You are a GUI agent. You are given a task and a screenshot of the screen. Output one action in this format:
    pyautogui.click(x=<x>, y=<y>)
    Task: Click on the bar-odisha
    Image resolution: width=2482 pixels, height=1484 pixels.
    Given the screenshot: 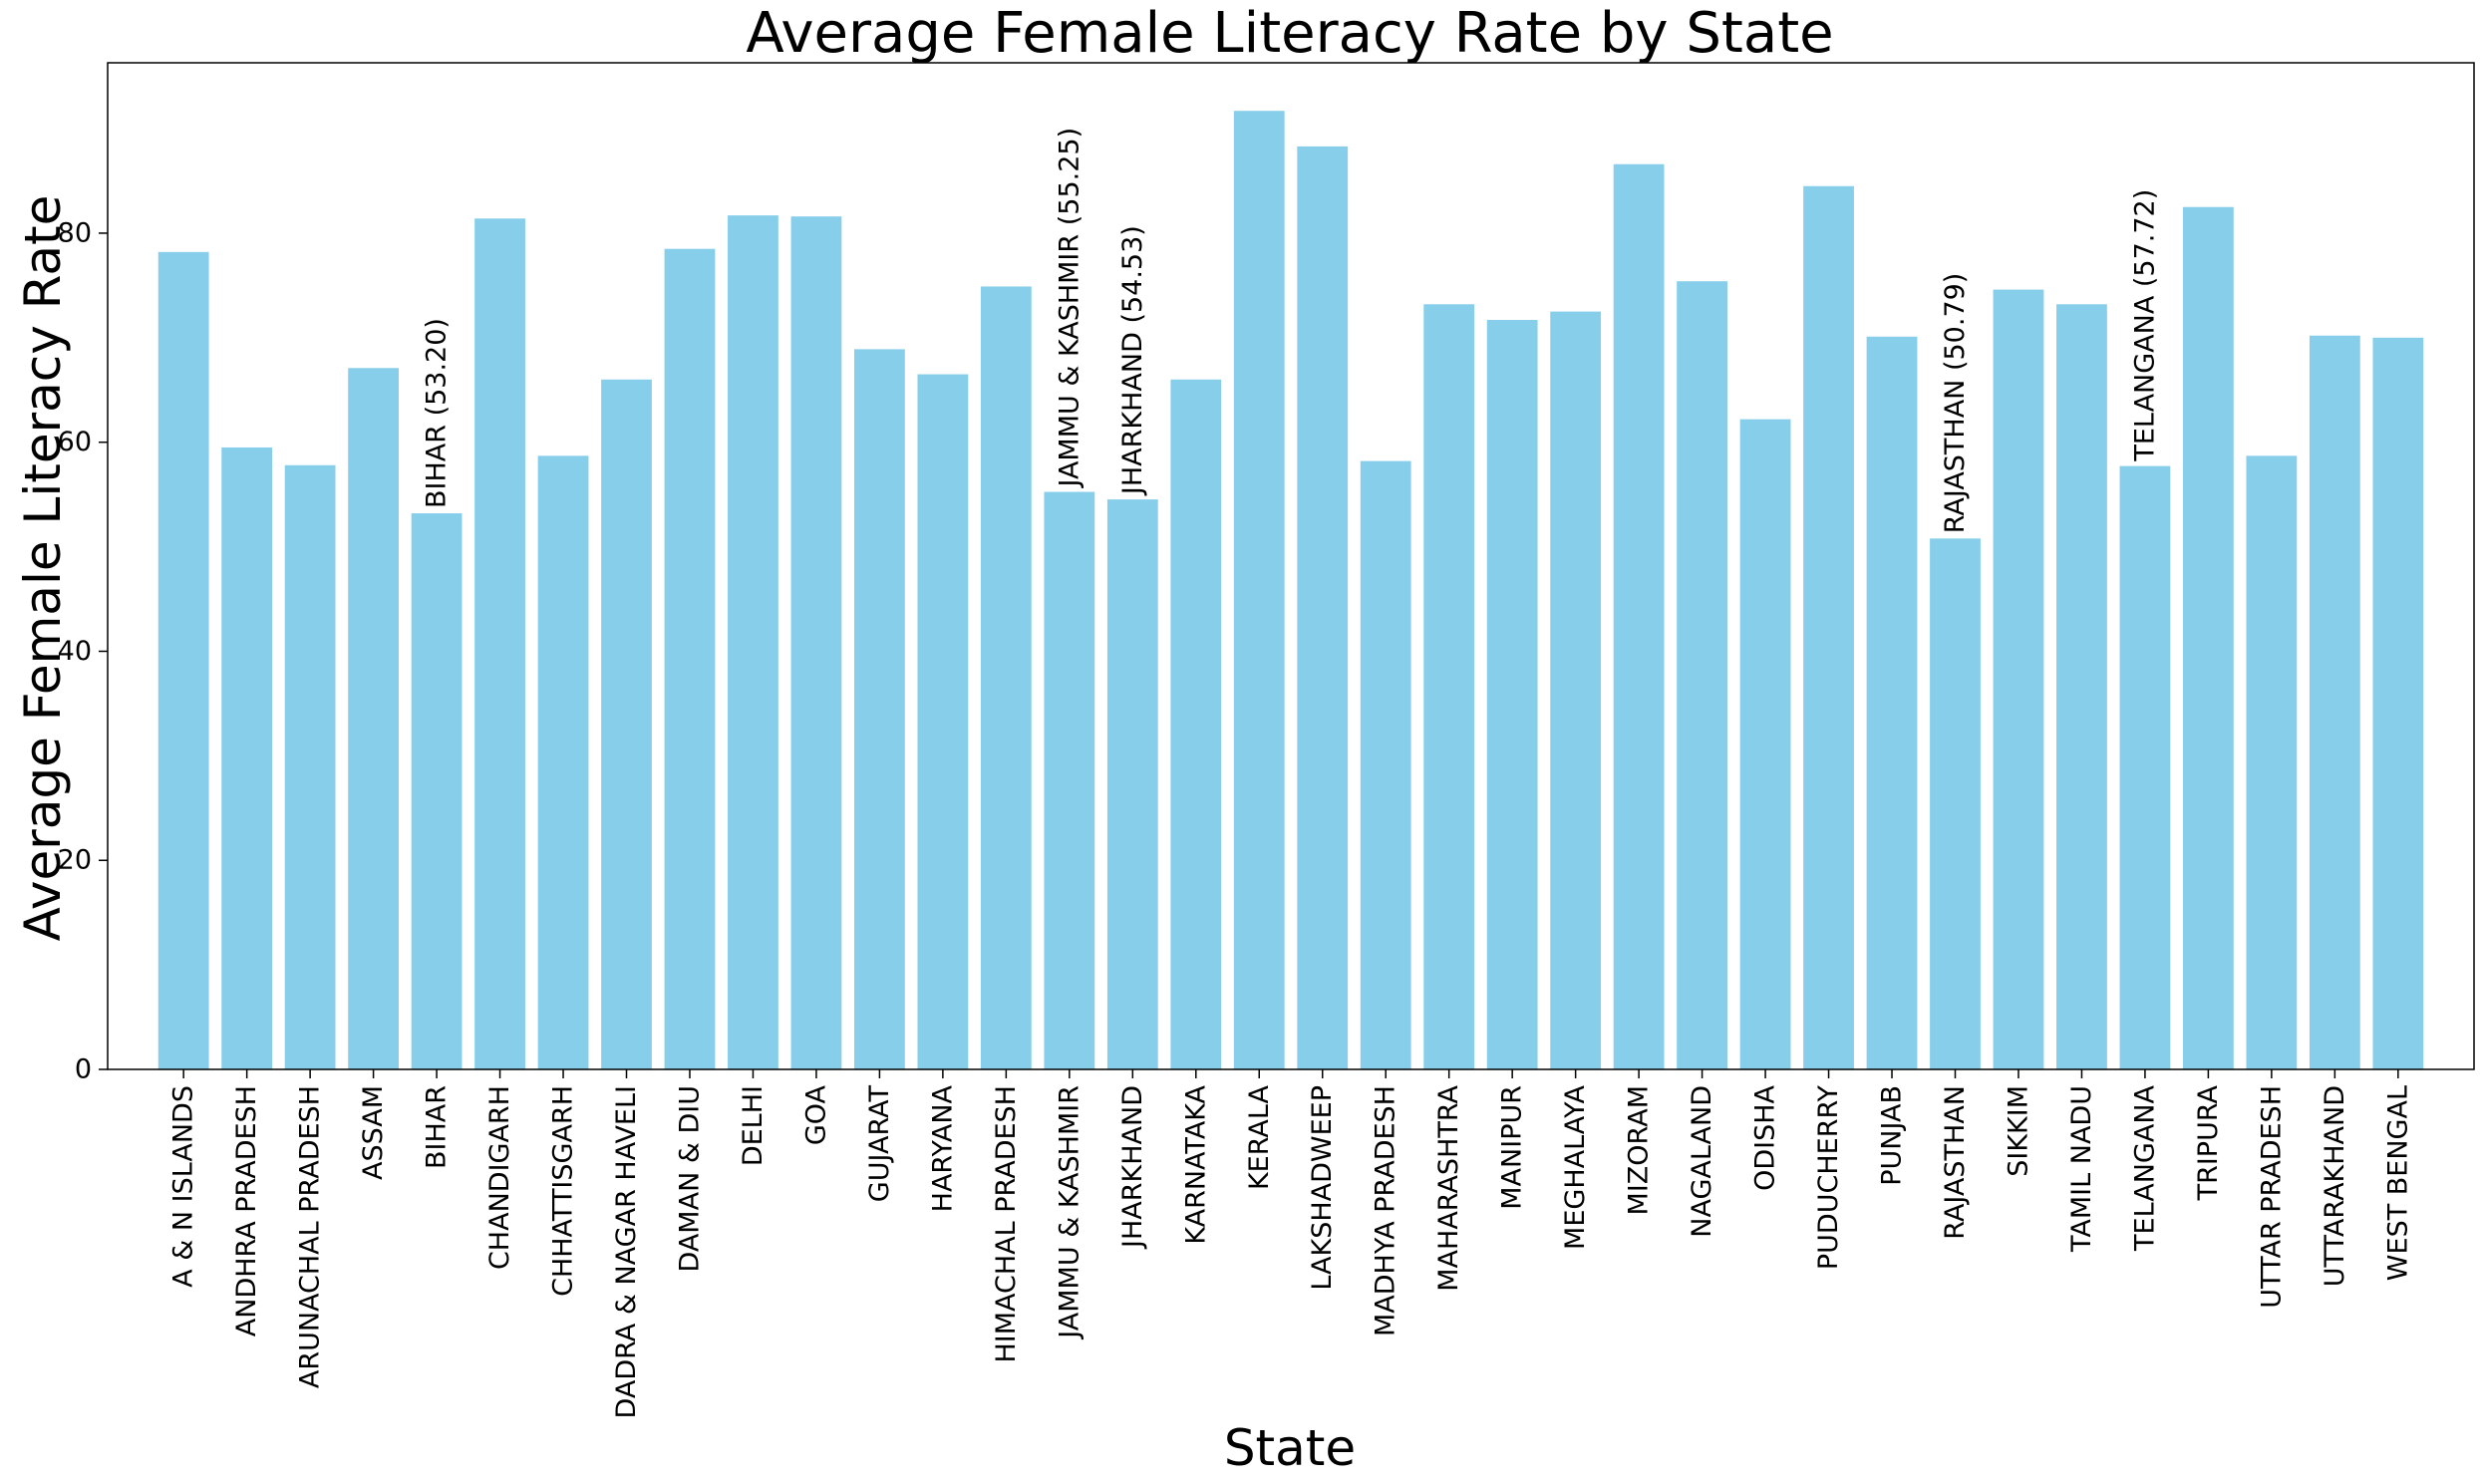 What is the action you would take?
    pyautogui.click(x=1765, y=744)
    